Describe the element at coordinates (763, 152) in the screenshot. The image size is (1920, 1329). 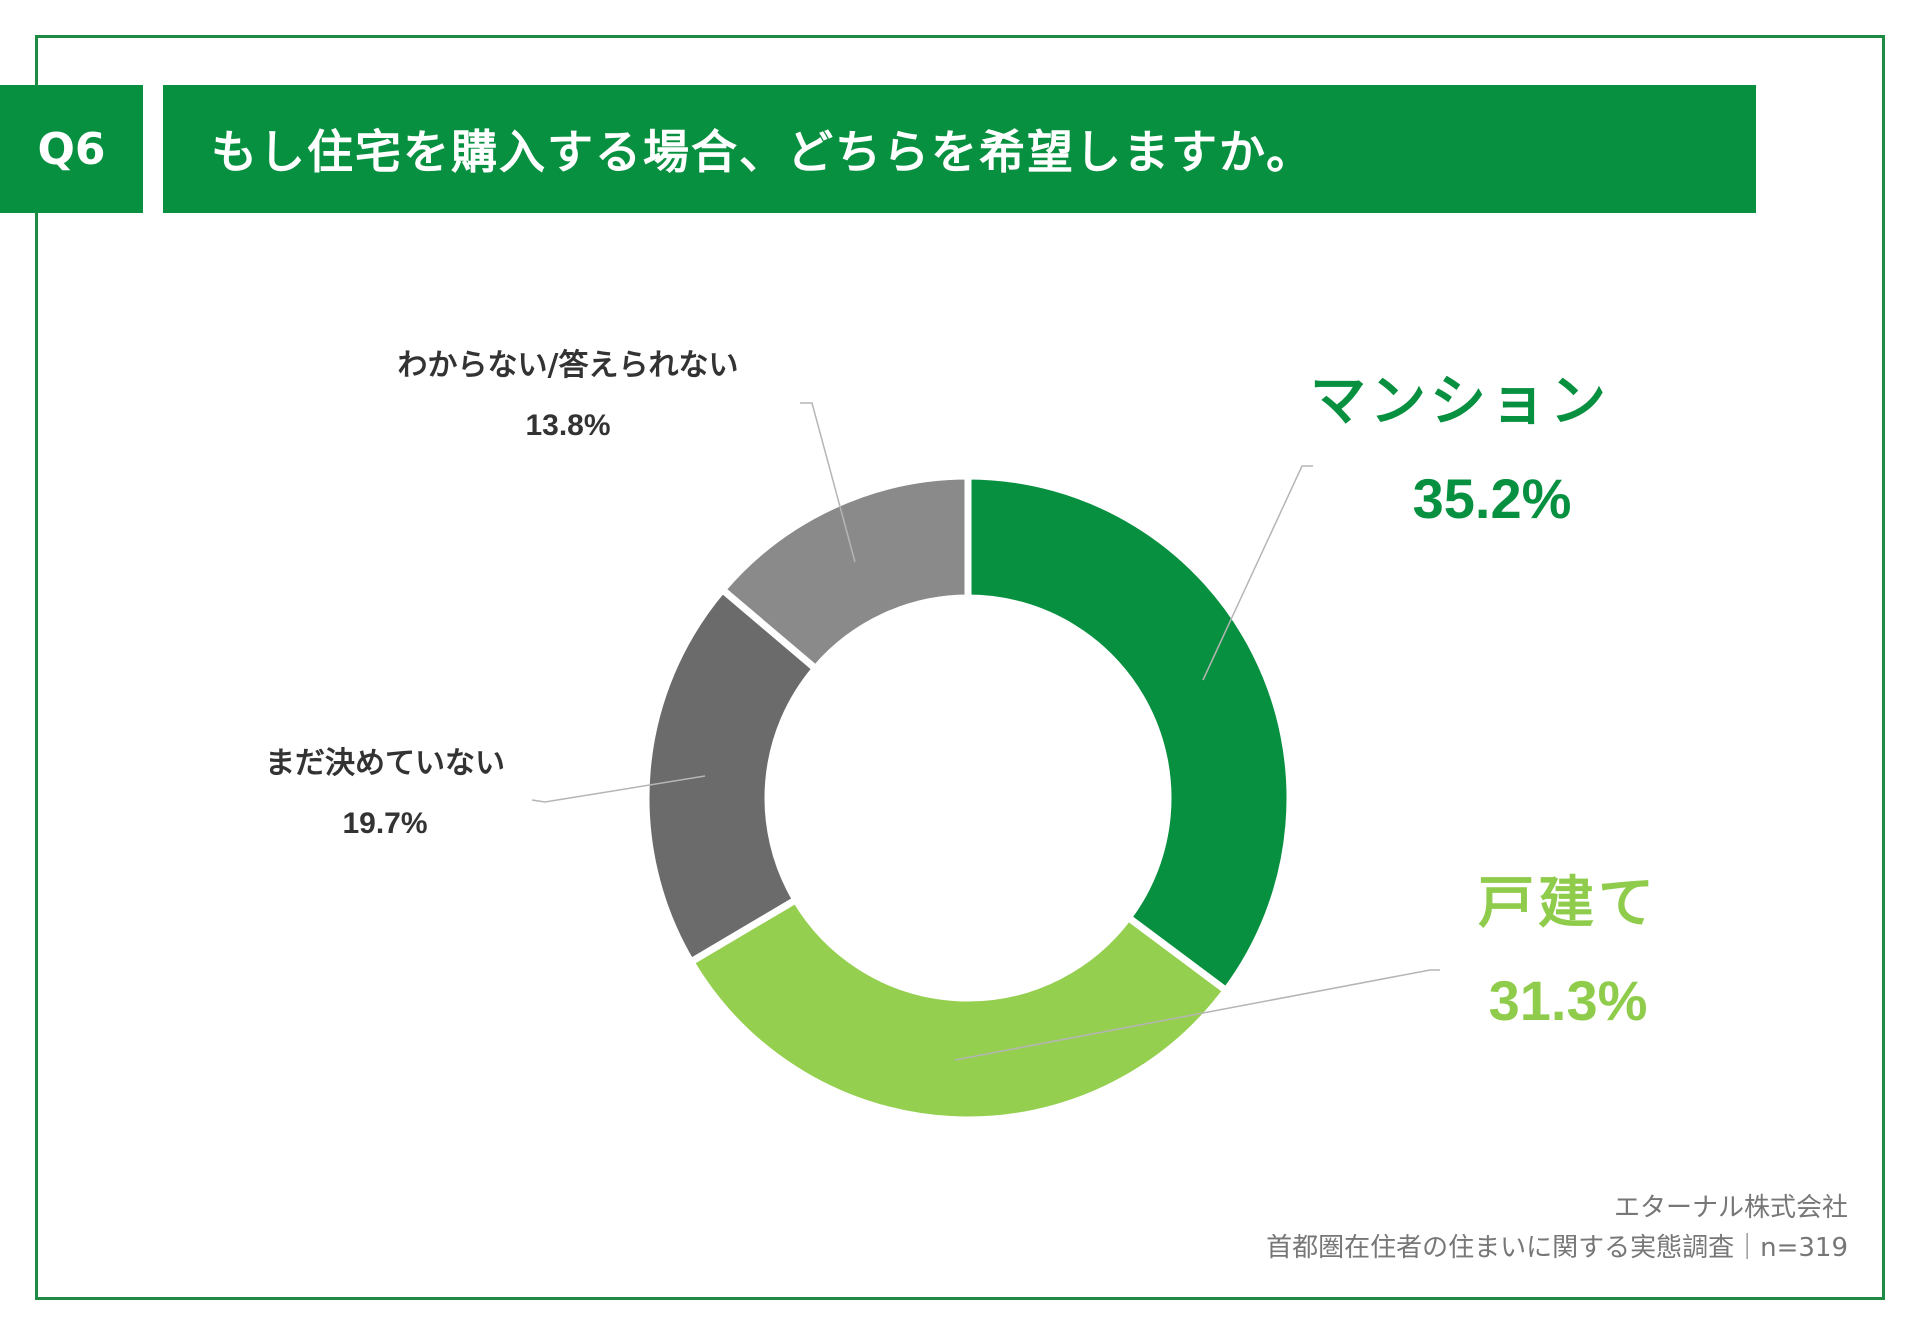
I see `question-title: もし住宅を購入する場合、どちらを希望しますか。` at that location.